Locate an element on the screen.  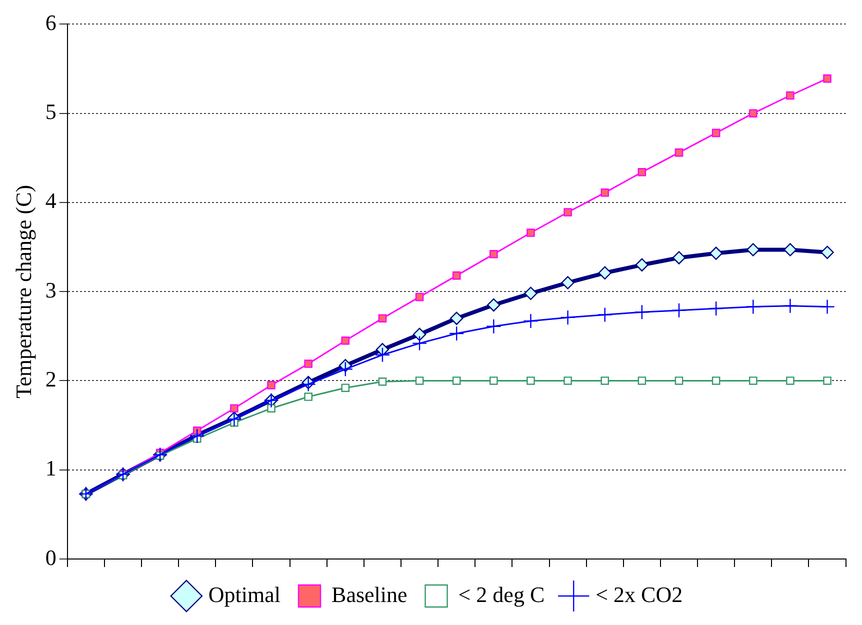
y-axis-title: Temperature change (C) is located at coordinates (23, 291).